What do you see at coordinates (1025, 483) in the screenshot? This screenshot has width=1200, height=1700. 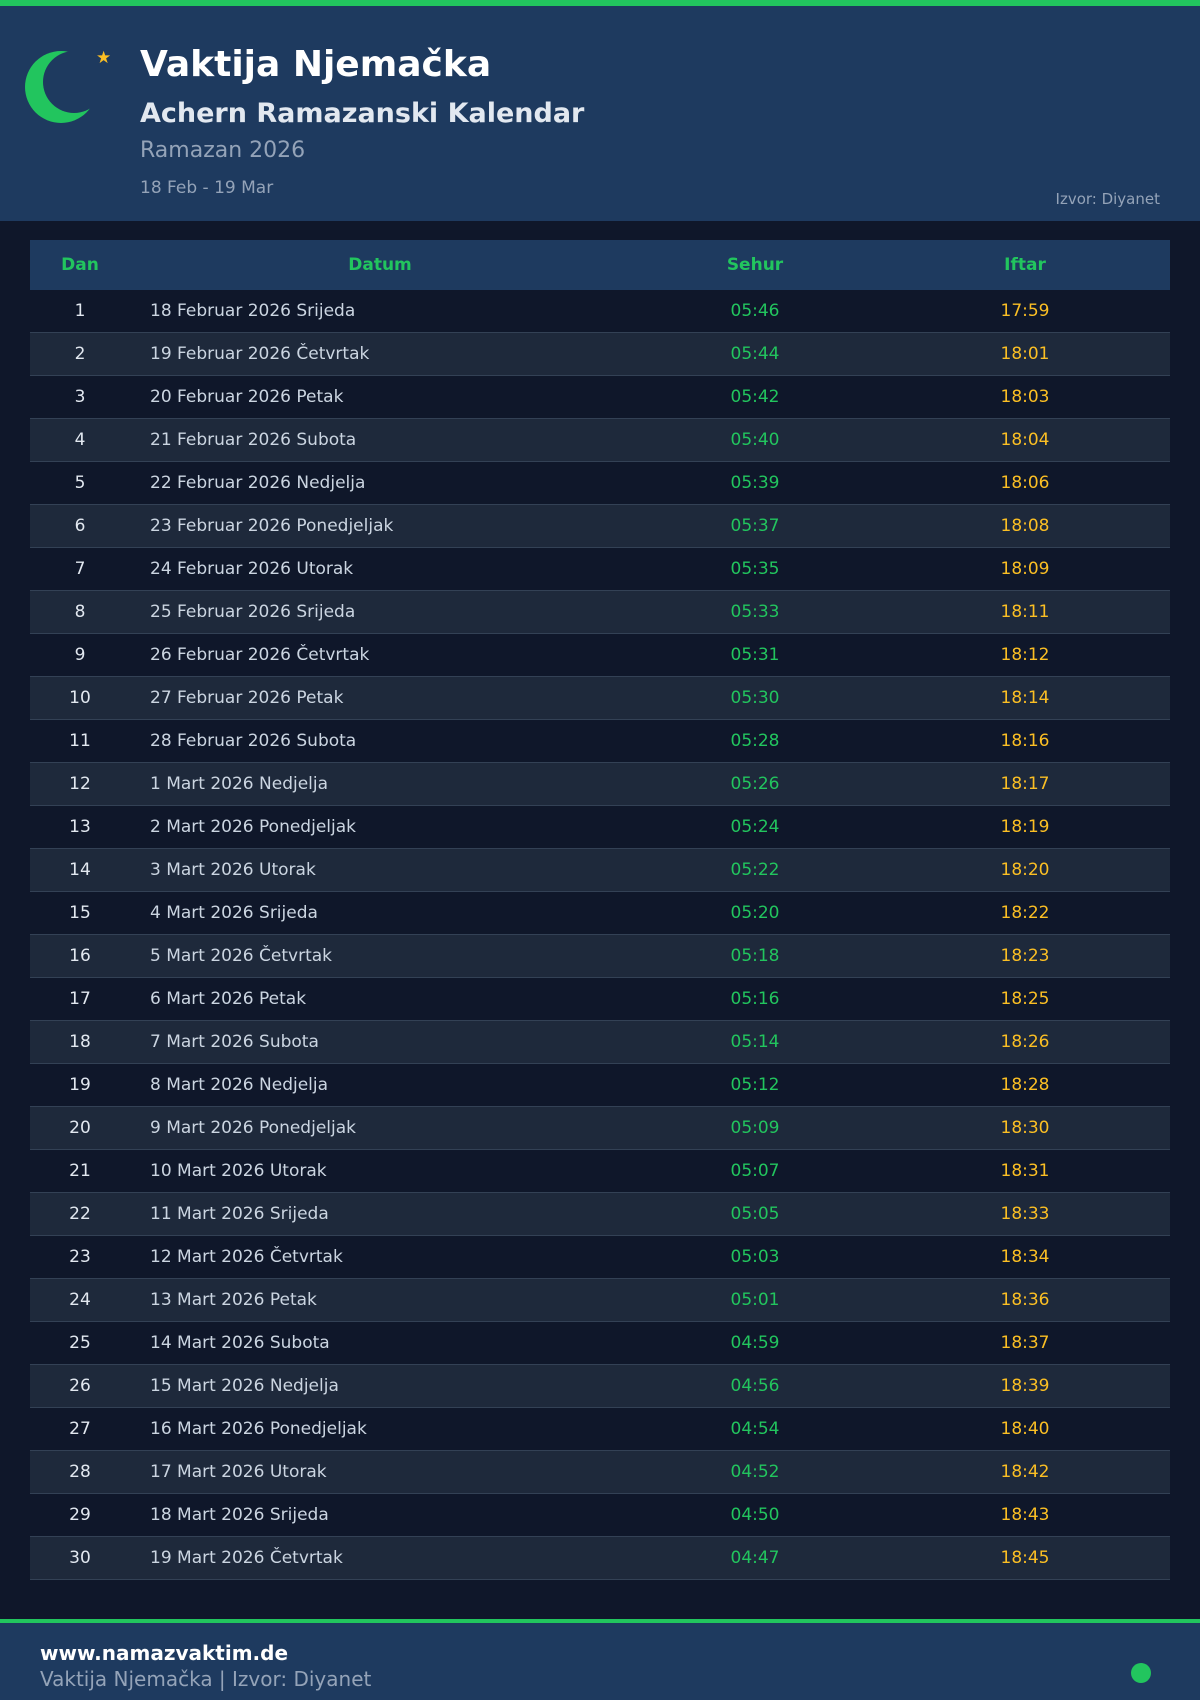 I see `iftar-cell: 18:06` at bounding box center [1025, 483].